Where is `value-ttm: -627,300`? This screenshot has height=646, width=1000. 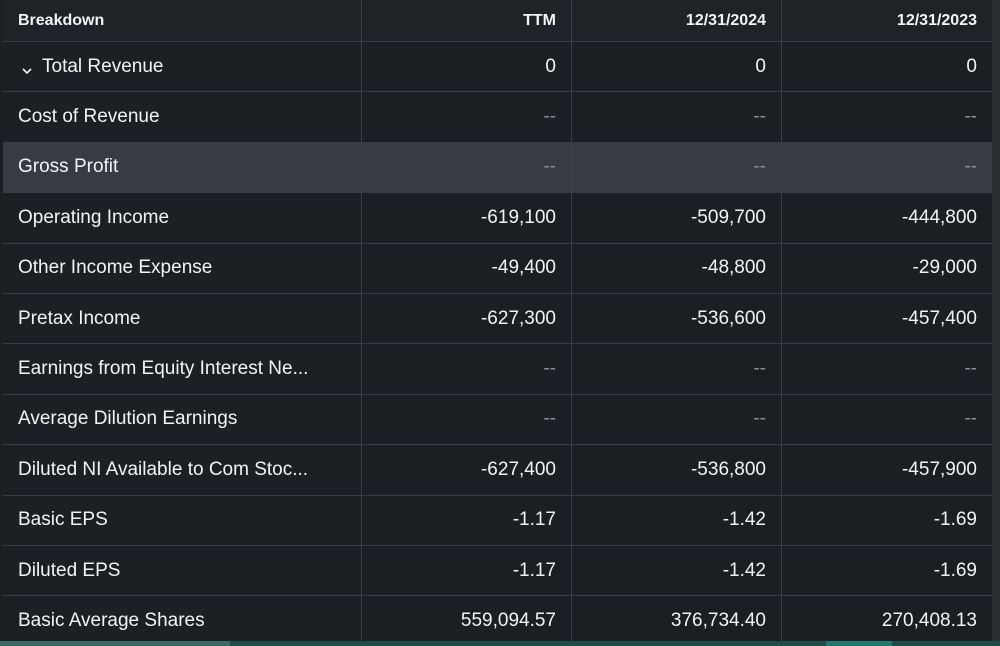 value-ttm: -627,300 is located at coordinates (467, 318).